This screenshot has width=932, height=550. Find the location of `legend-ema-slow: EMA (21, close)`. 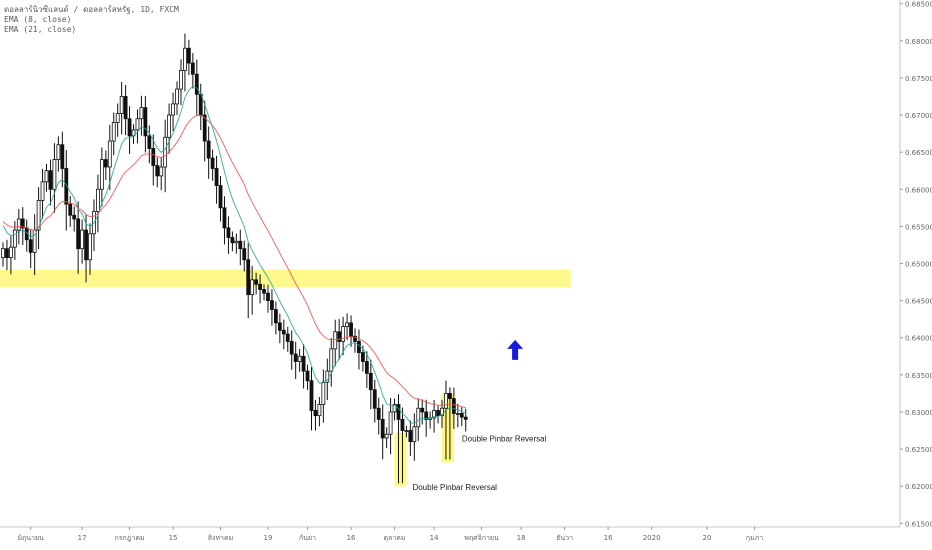

legend-ema-slow: EMA (21, close) is located at coordinates (40, 29).